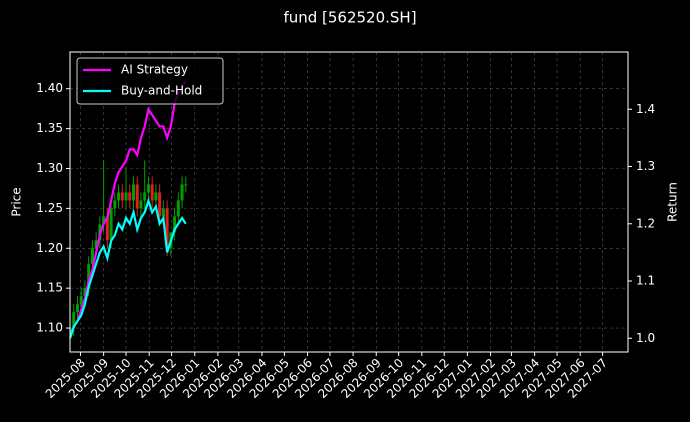 The width and height of the screenshot is (690, 422). I want to click on plot, so click(129, 212).